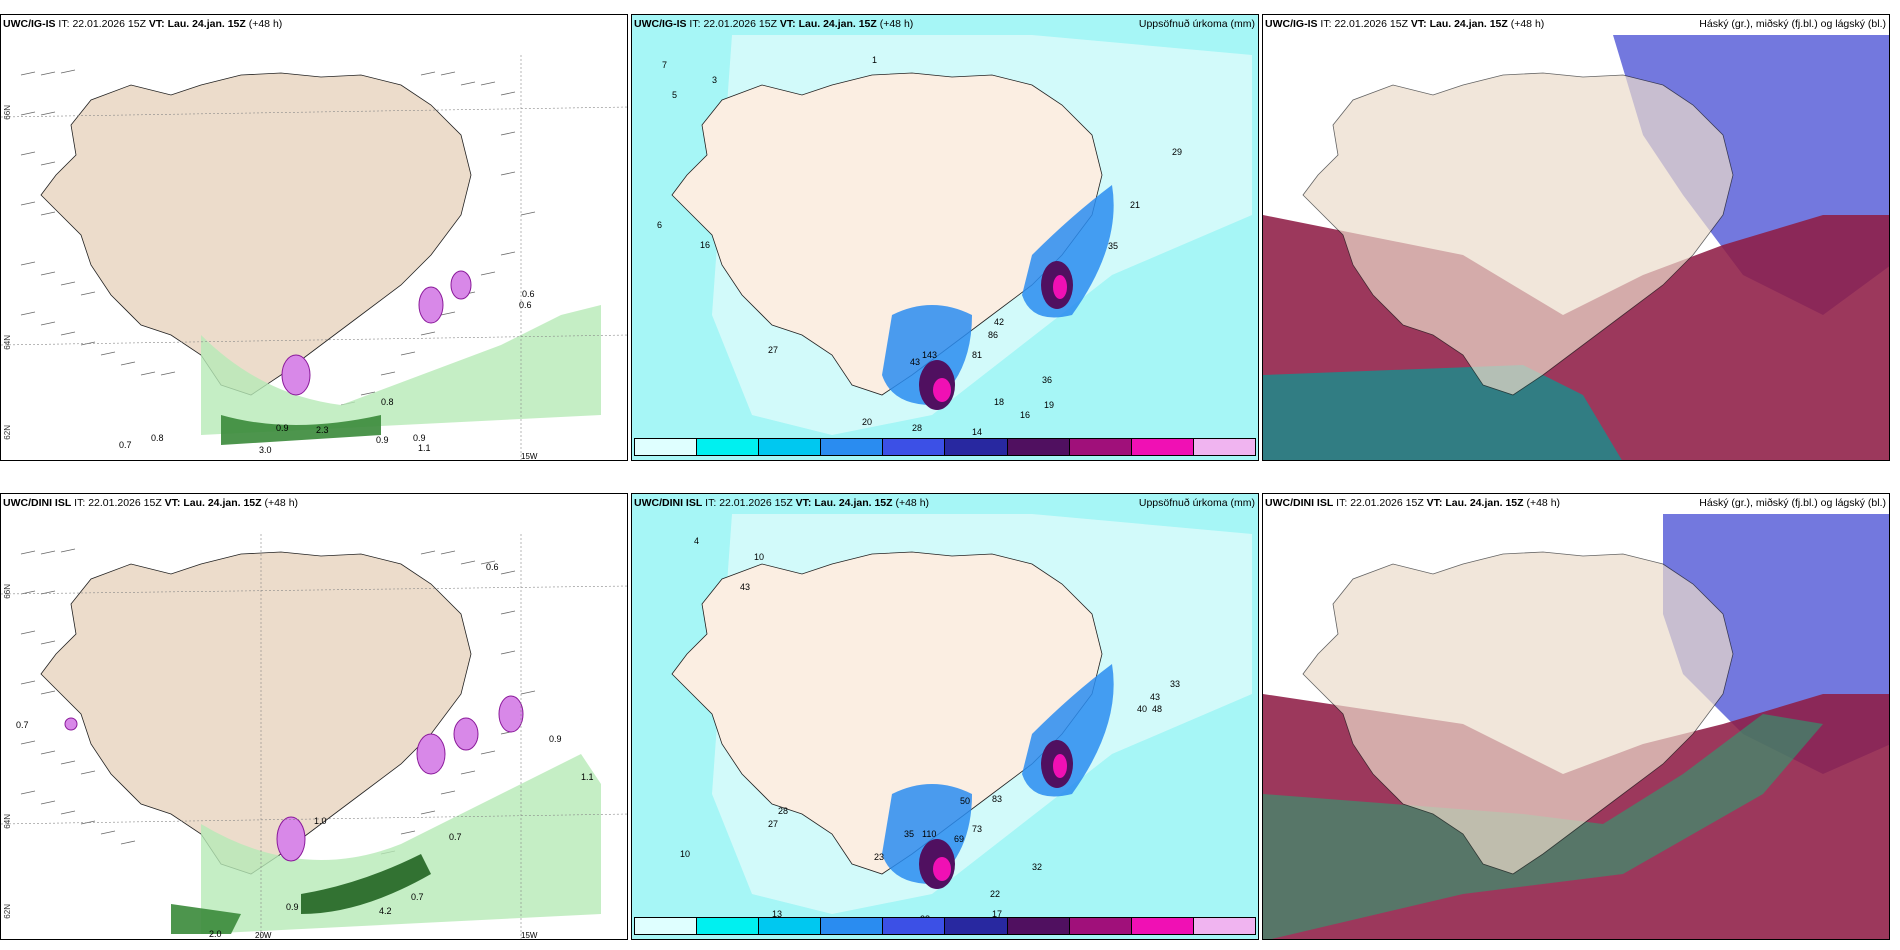 Image resolution: width=1900 pixels, height=950 pixels. Describe the element at coordinates (977, 829) in the screenshot. I see `precip-value: 73` at that location.